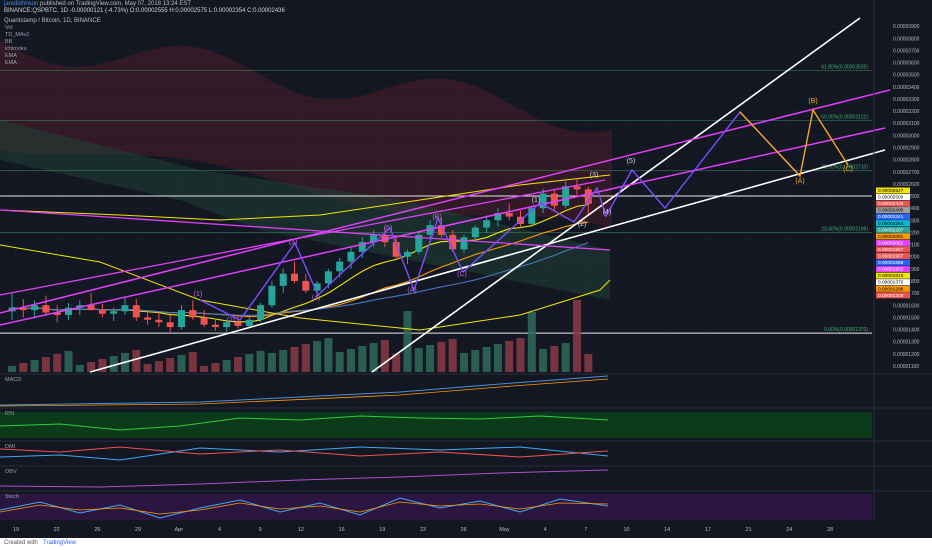 The image size is (932, 550). Describe the element at coordinates (16, 49) in the screenshot. I see `indicator-ichimoku: ichimoku` at that location.